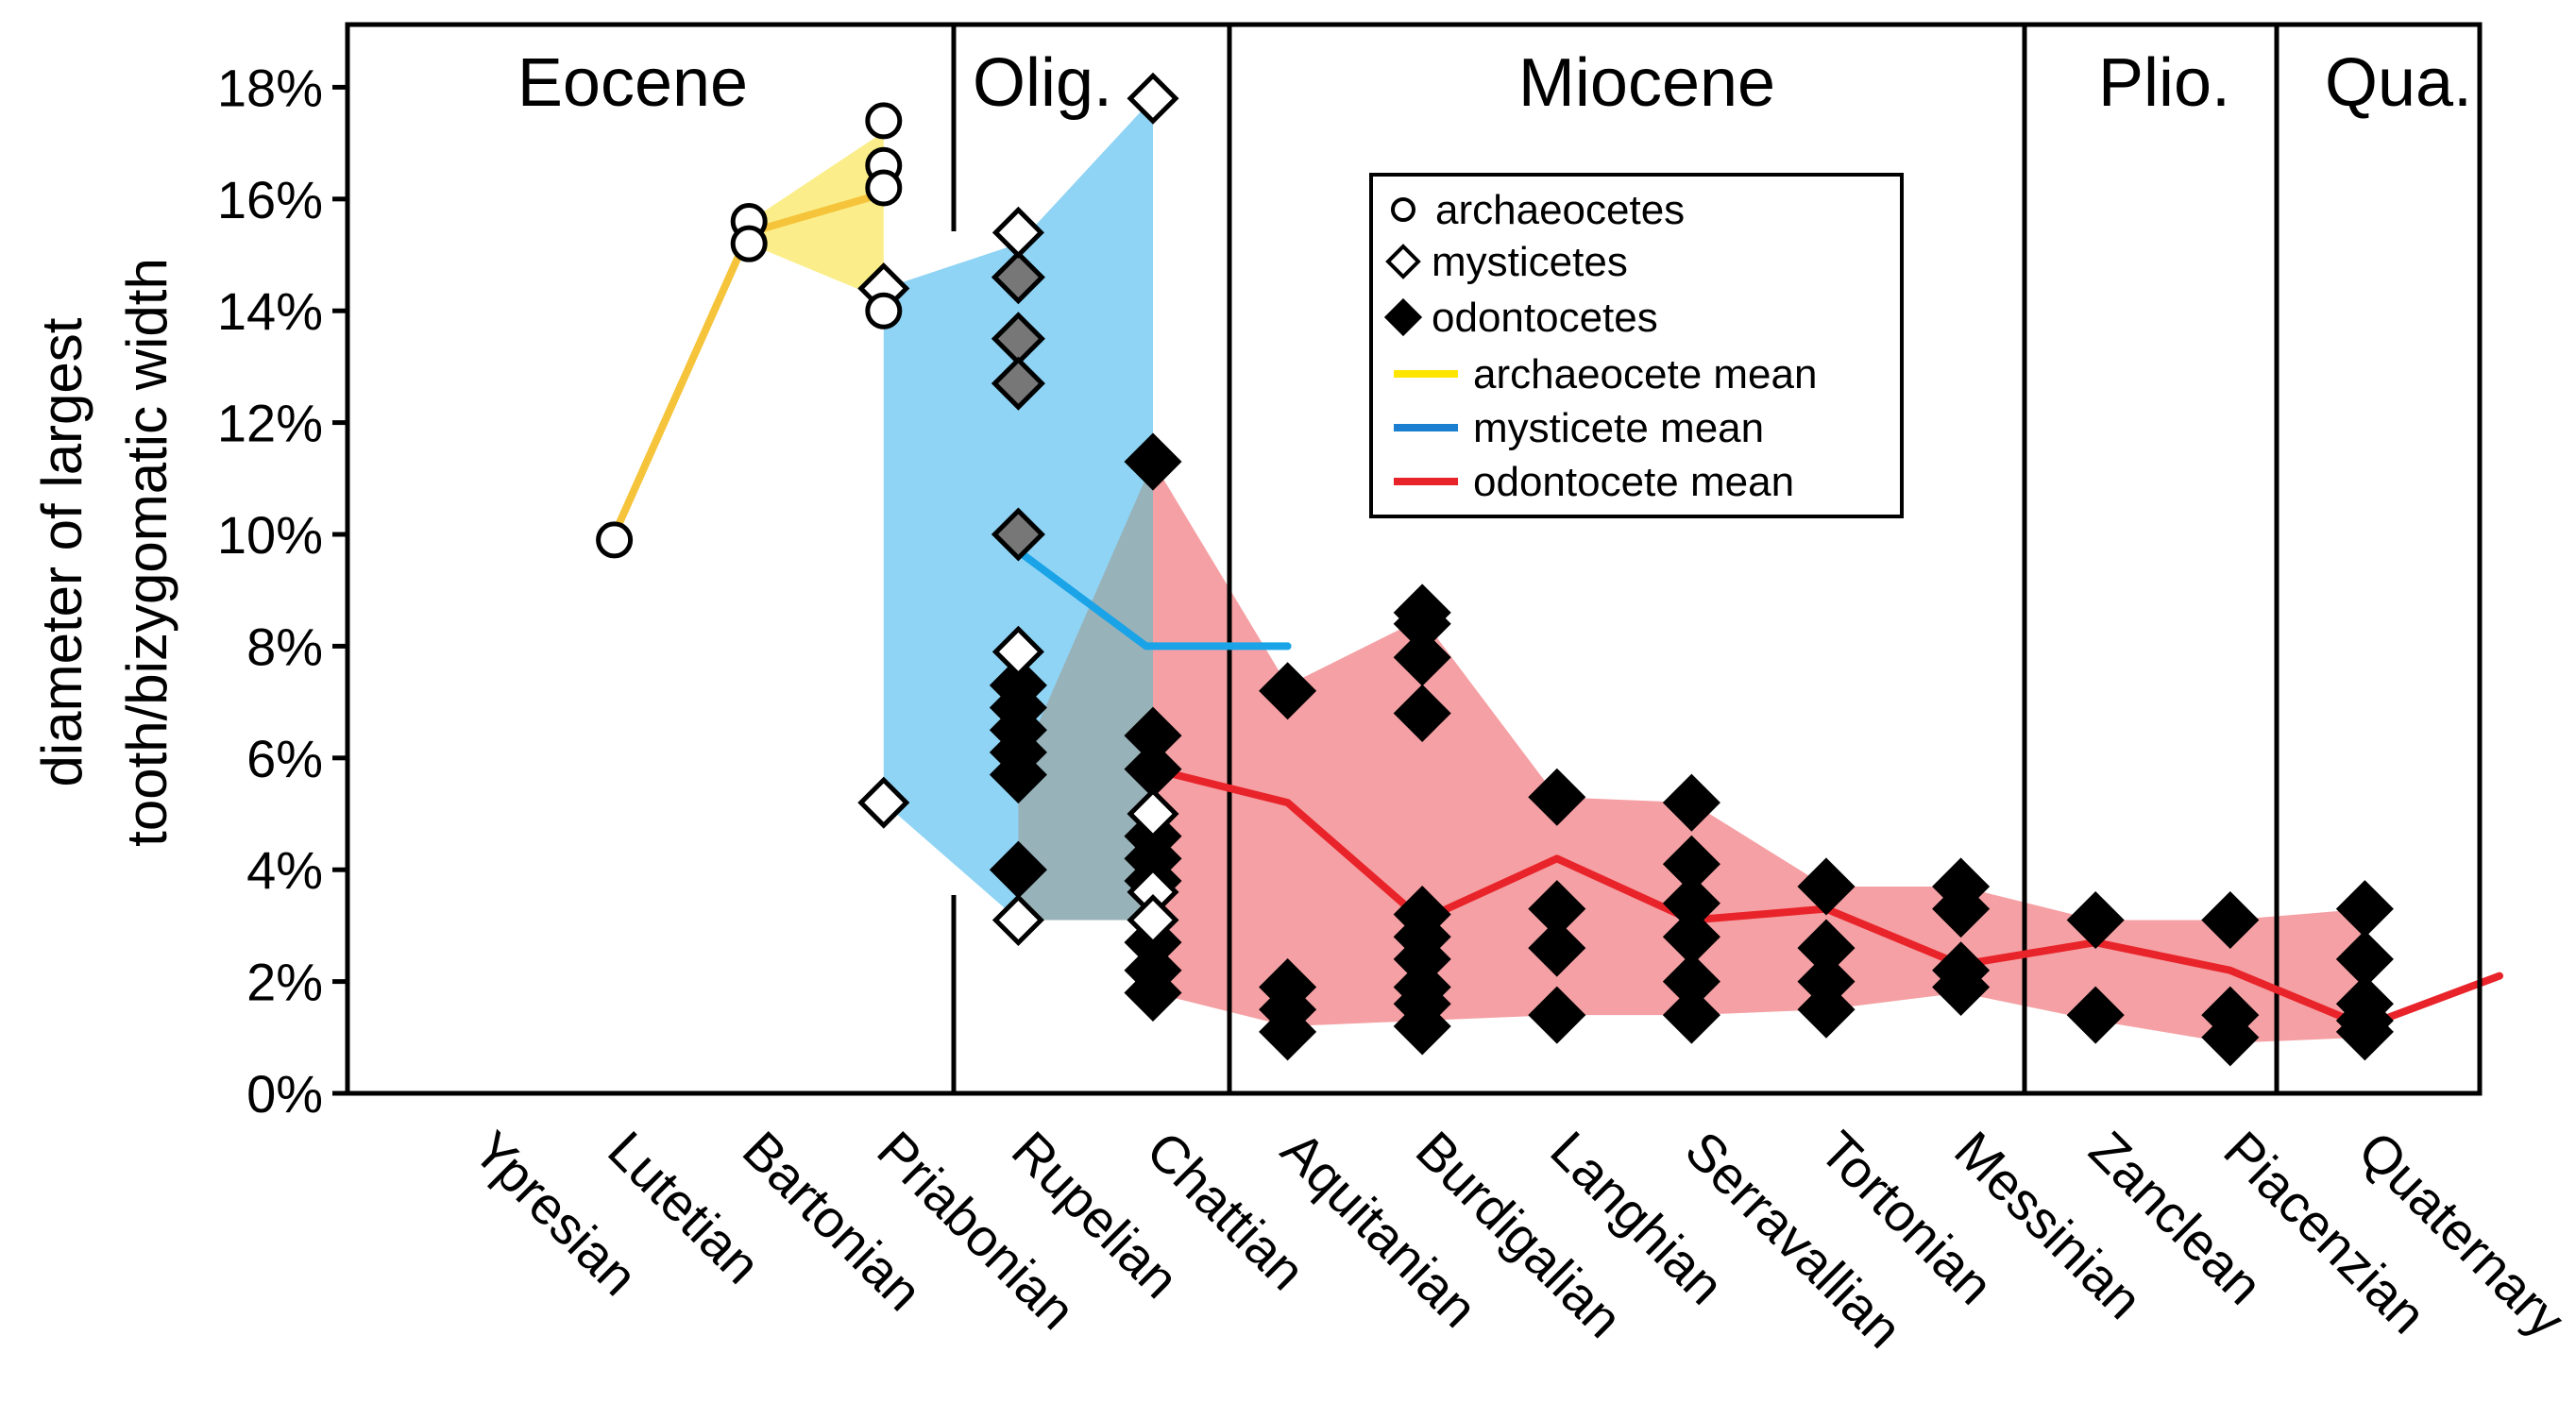  I want to click on y-axis: 0% 2% 4% 6% 8% 10% 12% 14% 16% 18%, so click(282, 591).